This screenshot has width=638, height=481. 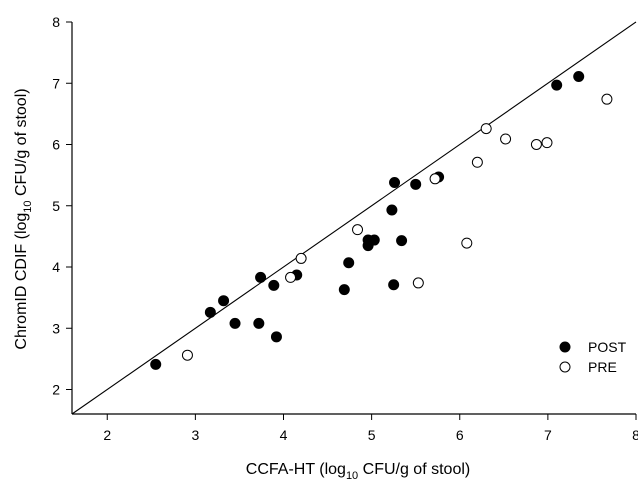 I want to click on y-tick-label: 4, so click(x=56, y=267).